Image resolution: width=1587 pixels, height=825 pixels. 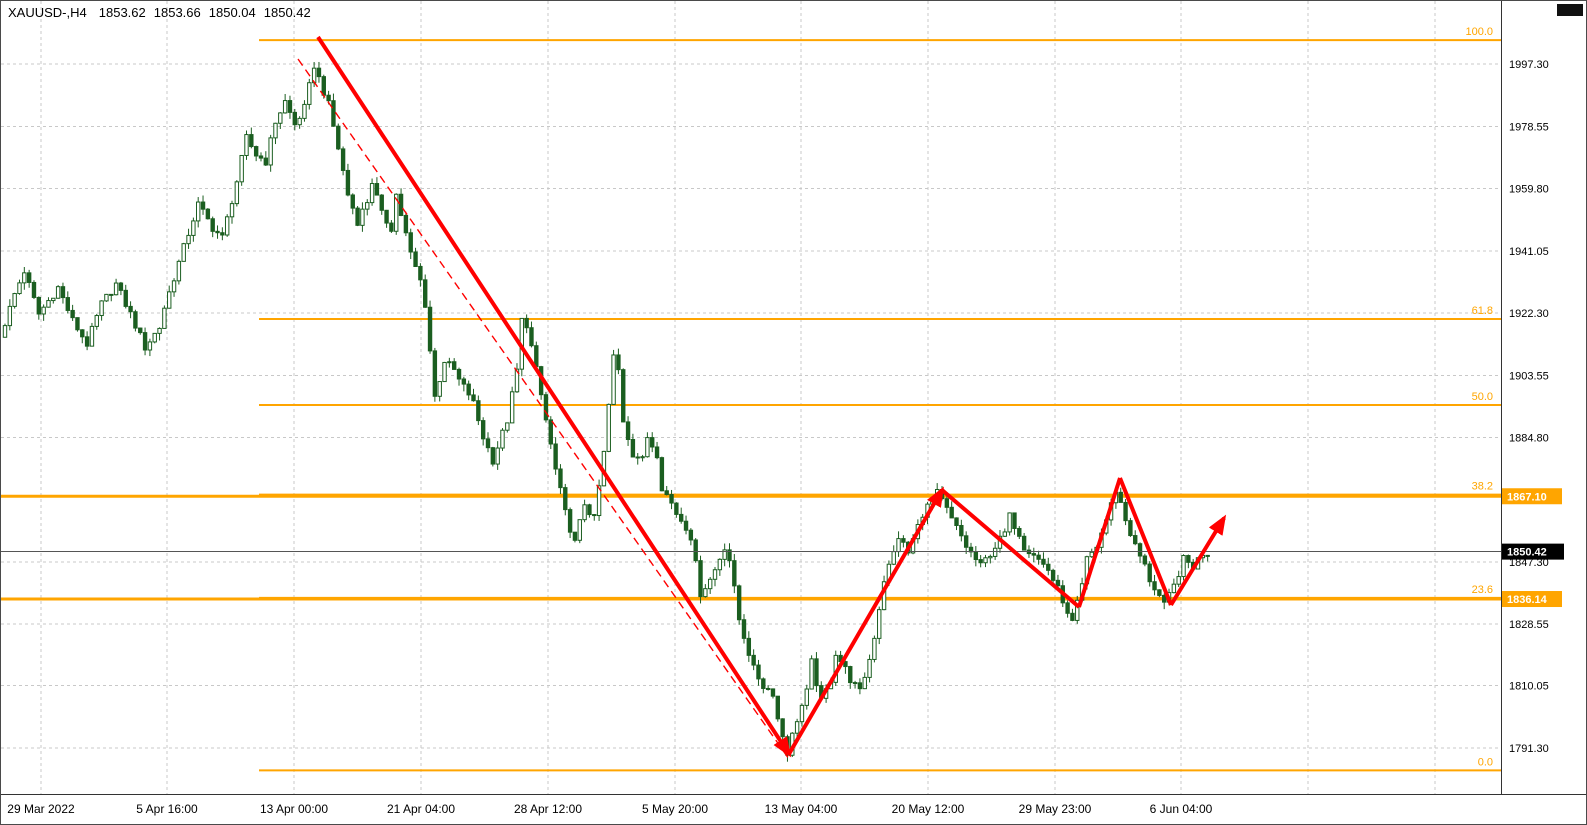 What do you see at coordinates (1181, 809) in the screenshot?
I see `time-tick-label: 6 Jun 04:00` at bounding box center [1181, 809].